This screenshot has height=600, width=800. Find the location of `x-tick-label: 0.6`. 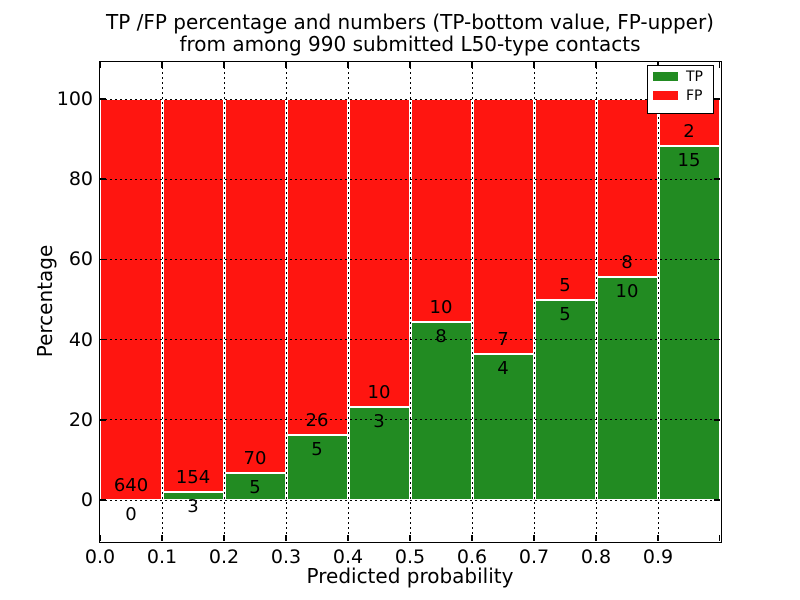

x-tick-label: 0.6 is located at coordinates (472, 557).